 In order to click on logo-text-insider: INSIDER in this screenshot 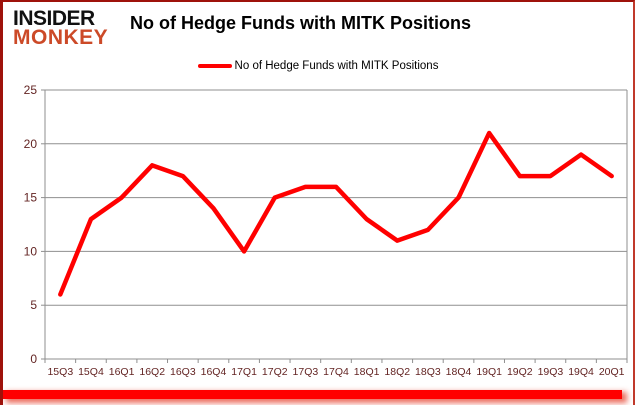, I will do `click(54, 18)`.